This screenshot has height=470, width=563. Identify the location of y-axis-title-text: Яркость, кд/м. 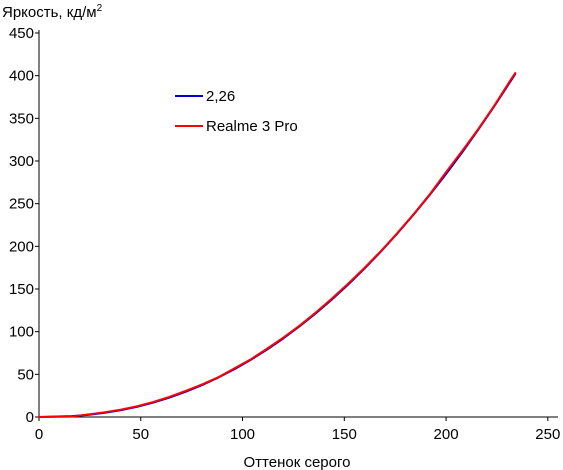
(49, 12).